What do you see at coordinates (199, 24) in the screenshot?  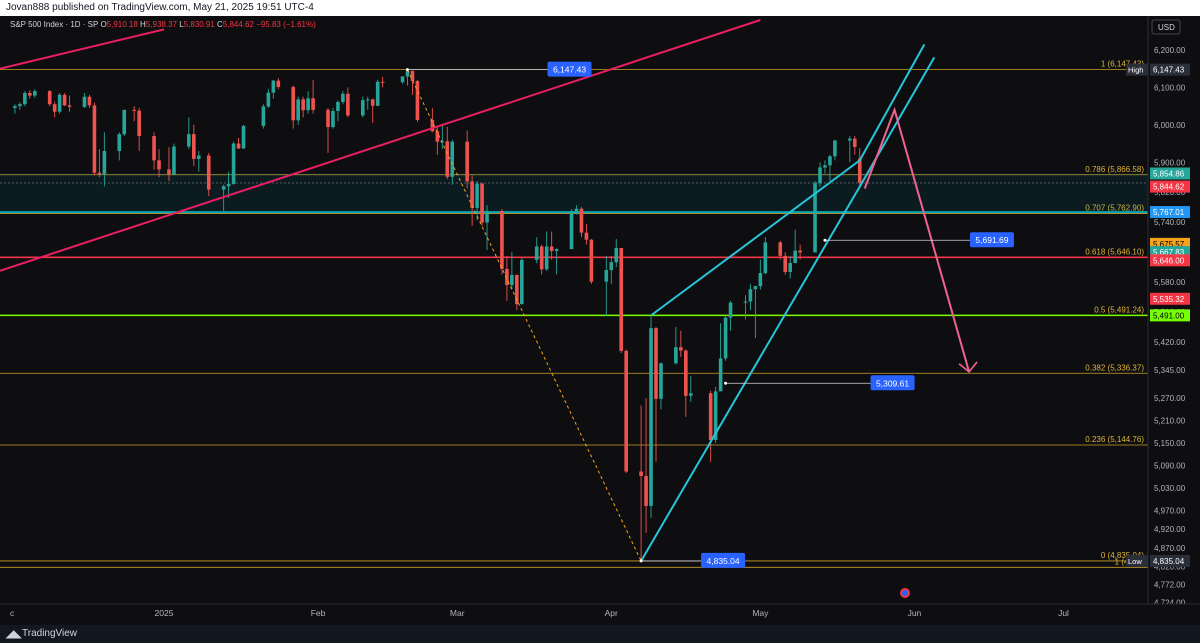 I see `low-value: 5,830.91` at bounding box center [199, 24].